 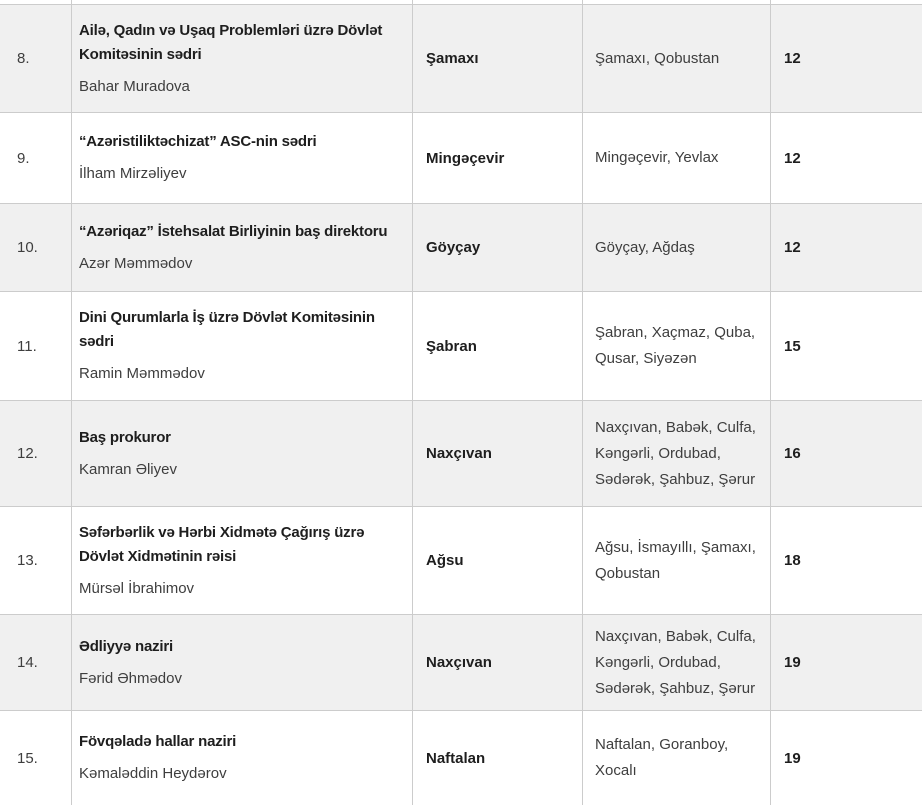 I want to click on regions-list: Şamaxı, Qobustan, so click(x=657, y=58).